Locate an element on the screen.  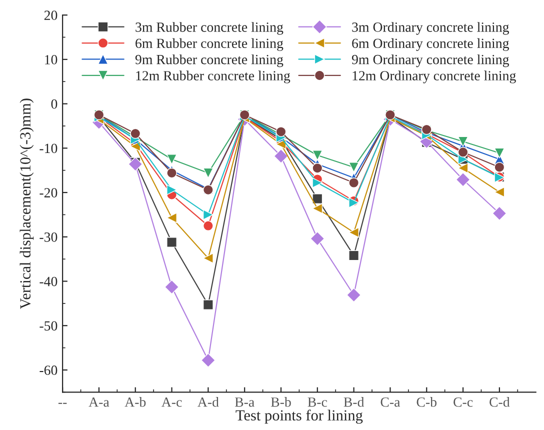
x-tick-label: C-a is located at coordinates (390, 402).